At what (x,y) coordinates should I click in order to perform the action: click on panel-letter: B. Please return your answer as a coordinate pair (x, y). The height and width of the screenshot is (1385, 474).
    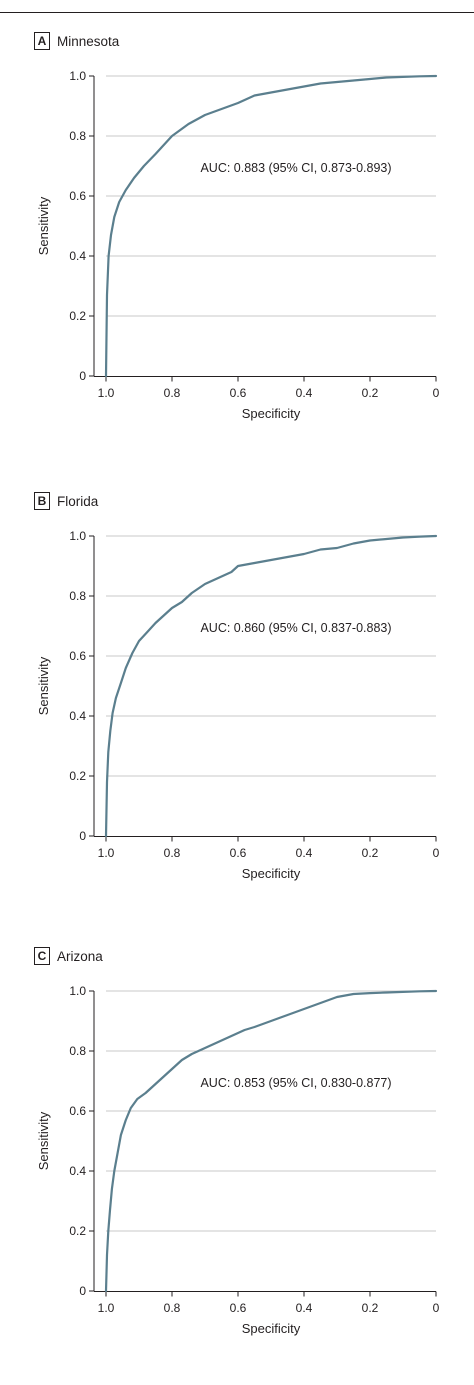
    Looking at the image, I should click on (42, 501).